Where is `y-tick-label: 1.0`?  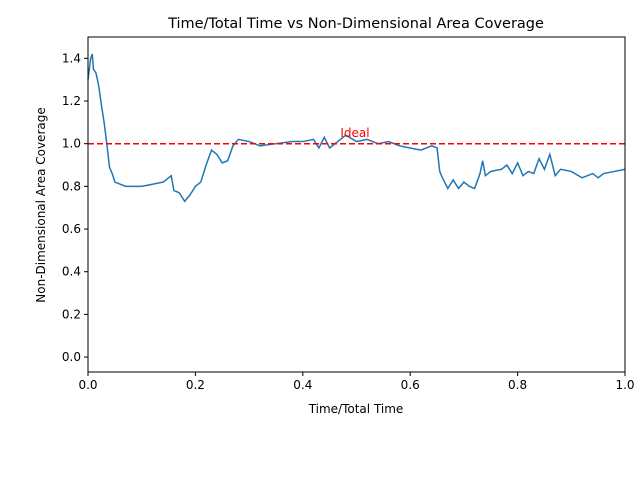 y-tick-label: 1.0 is located at coordinates (71, 144).